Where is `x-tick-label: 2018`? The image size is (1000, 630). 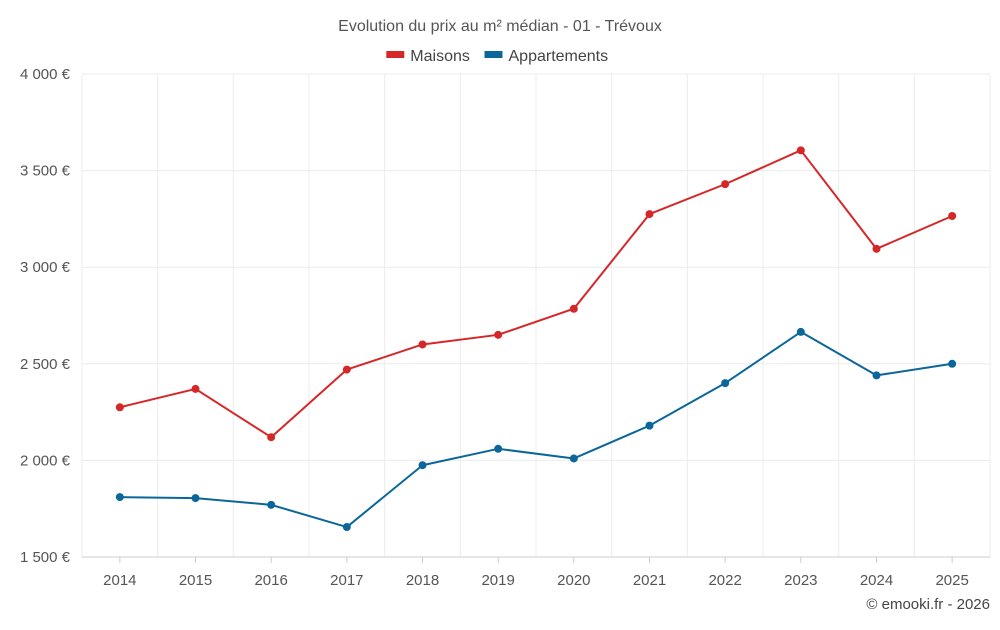 x-tick-label: 2018 is located at coordinates (422, 580).